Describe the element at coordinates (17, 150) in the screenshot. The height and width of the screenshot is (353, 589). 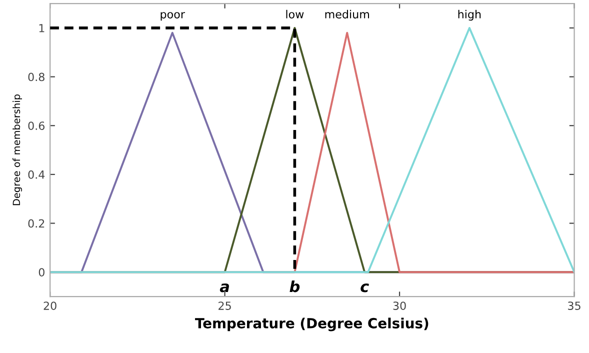
I see `y-axis-title: Degree of membership` at that location.